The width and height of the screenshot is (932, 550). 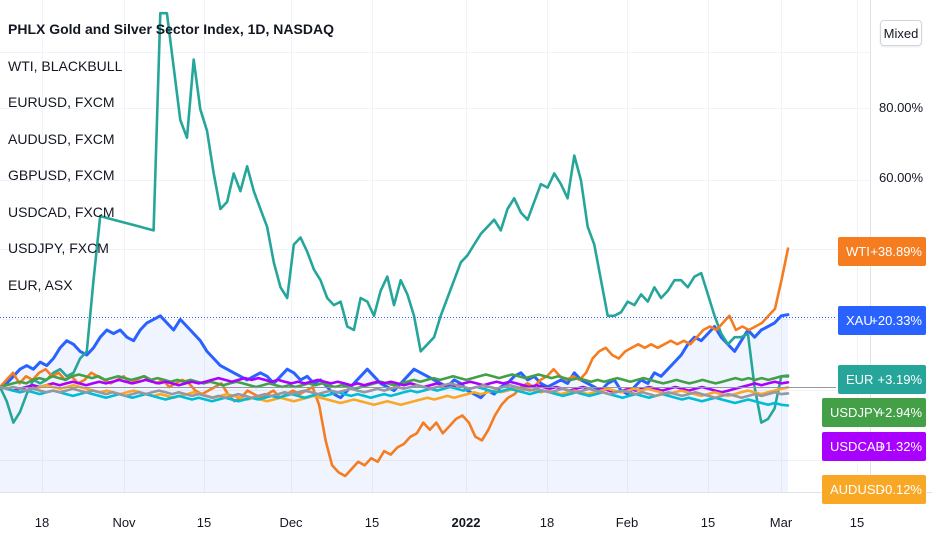 What do you see at coordinates (896, 251) in the screenshot?
I see `price-label-value: +38.89%` at bounding box center [896, 251].